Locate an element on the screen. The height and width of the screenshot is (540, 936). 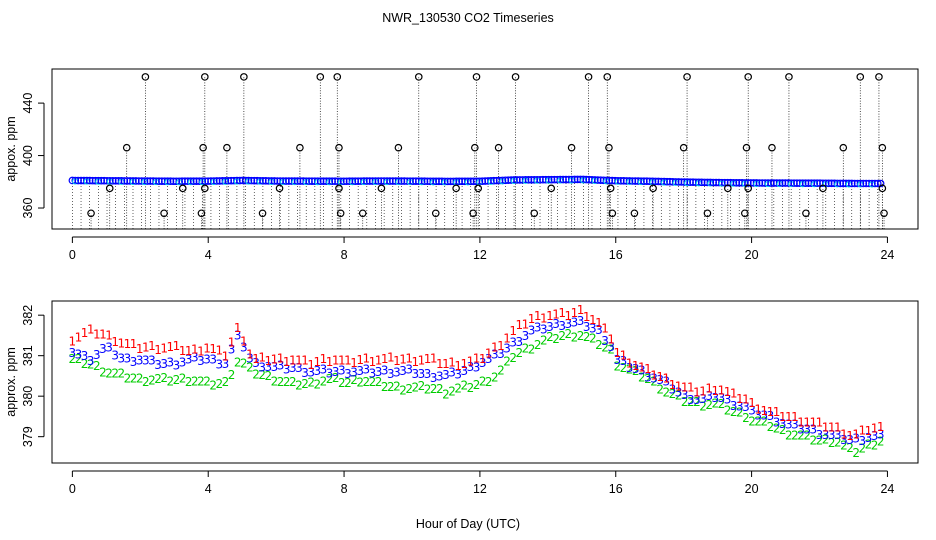
bottom-y-tick-label: 379 is located at coordinates (28, 436).